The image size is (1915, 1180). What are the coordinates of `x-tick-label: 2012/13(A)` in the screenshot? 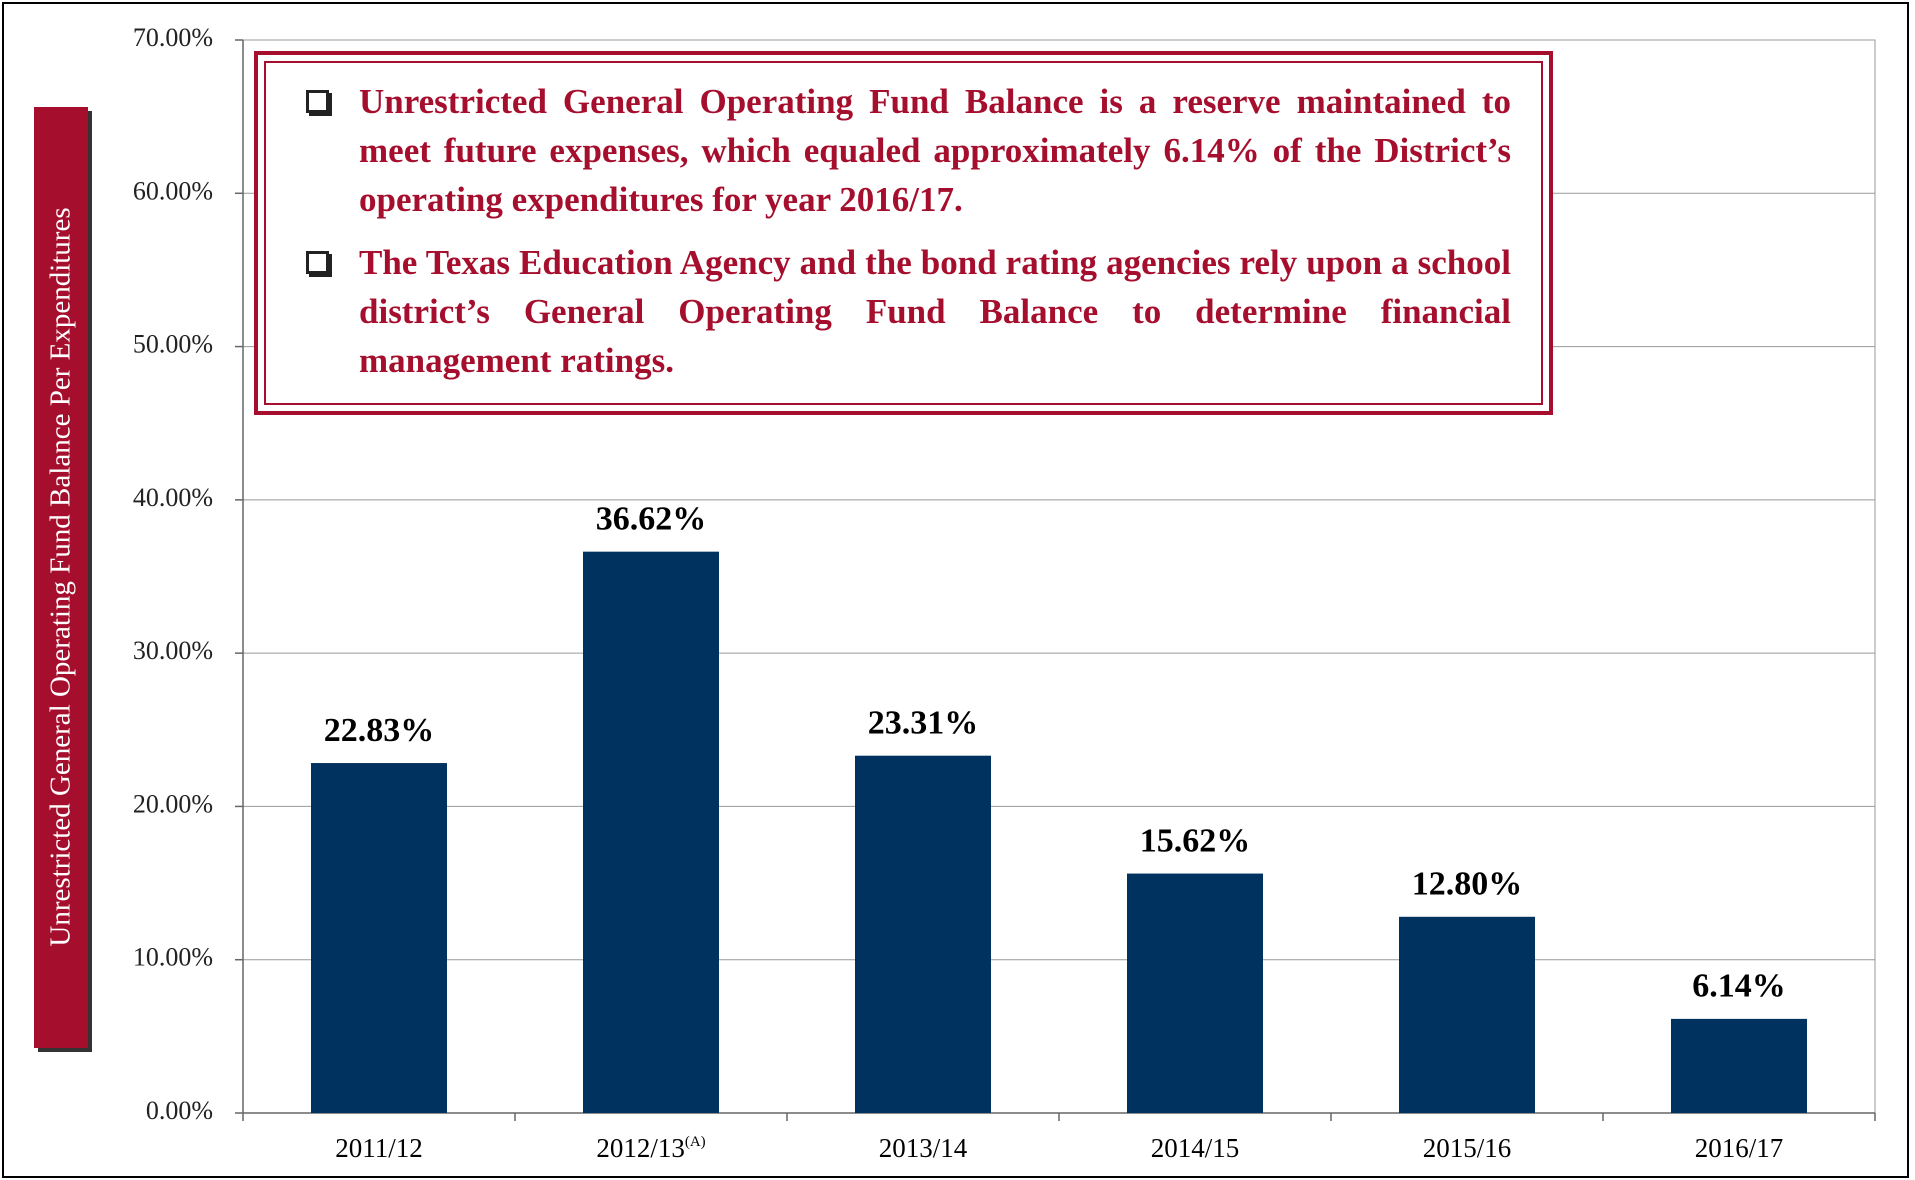 It's located at (650, 1148).